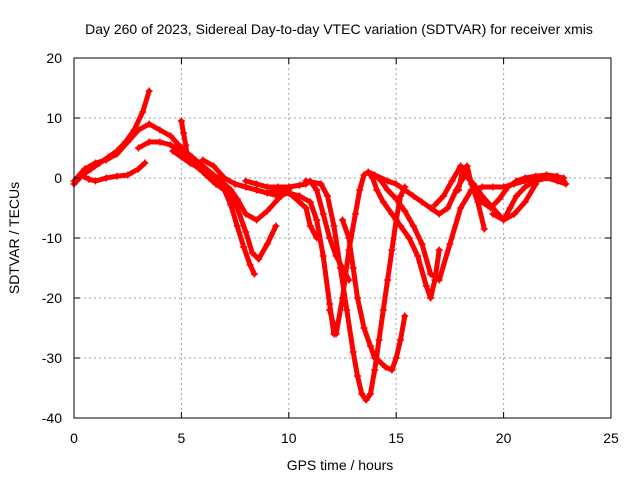 The width and height of the screenshot is (640, 480). I want to click on y-tick-label: 20, so click(54, 58).